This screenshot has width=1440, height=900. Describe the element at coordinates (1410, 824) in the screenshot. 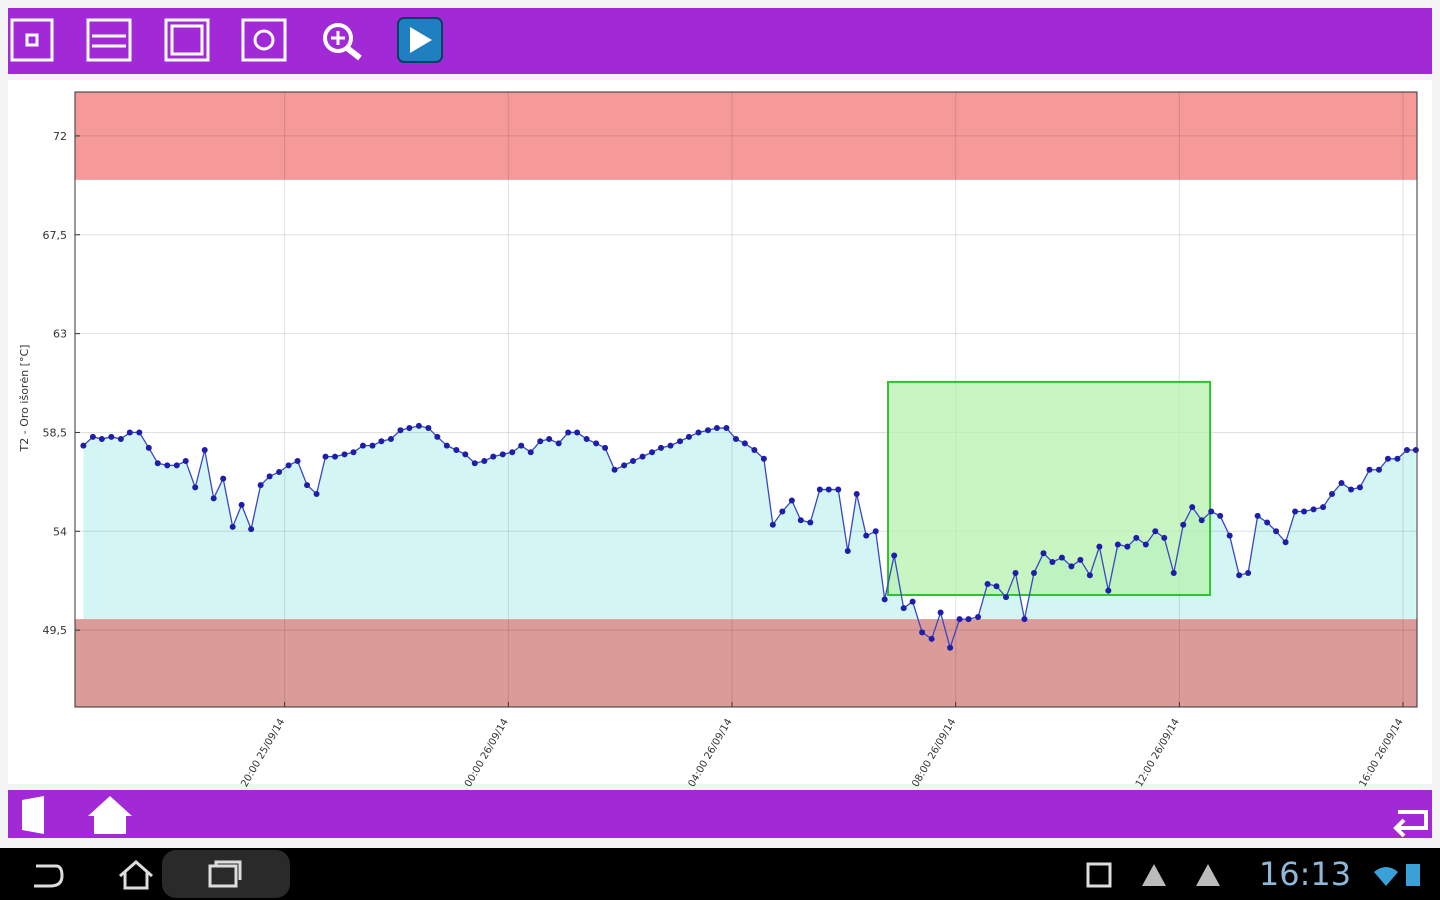

I see `btn-back` at that location.